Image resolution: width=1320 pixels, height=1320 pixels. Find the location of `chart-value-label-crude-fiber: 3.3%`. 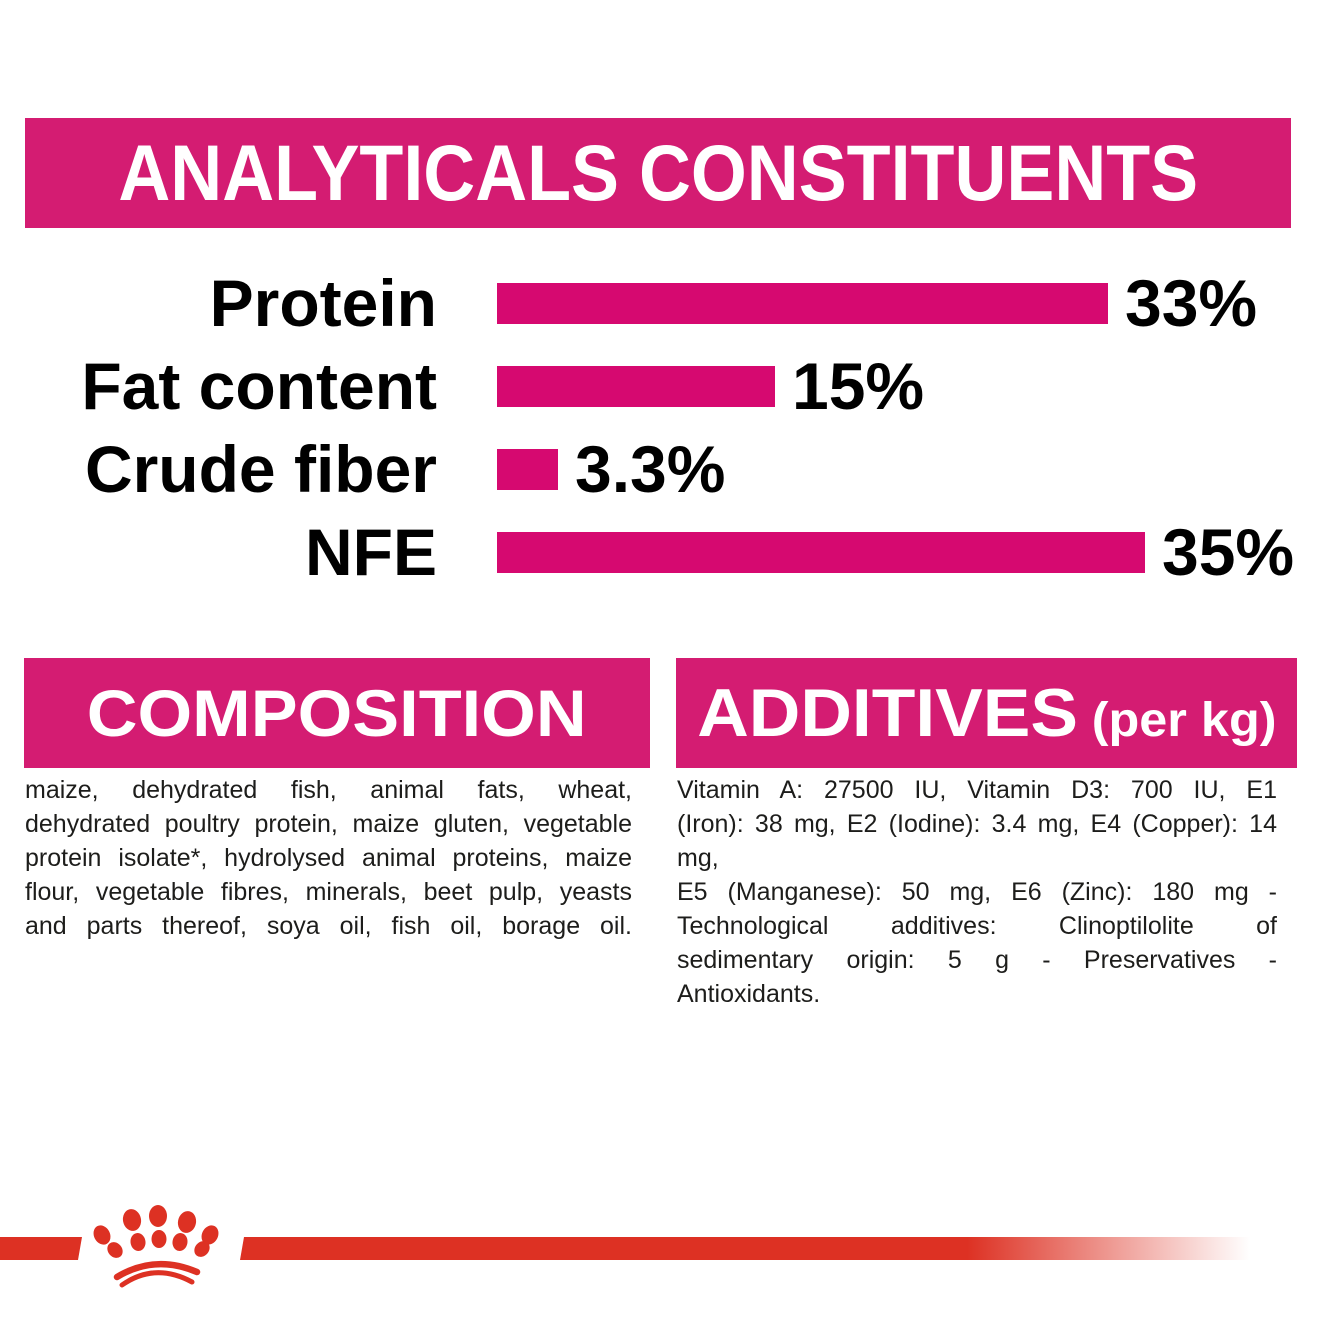

chart-value-label-crude-fiber: 3.3% is located at coordinates (650, 469).